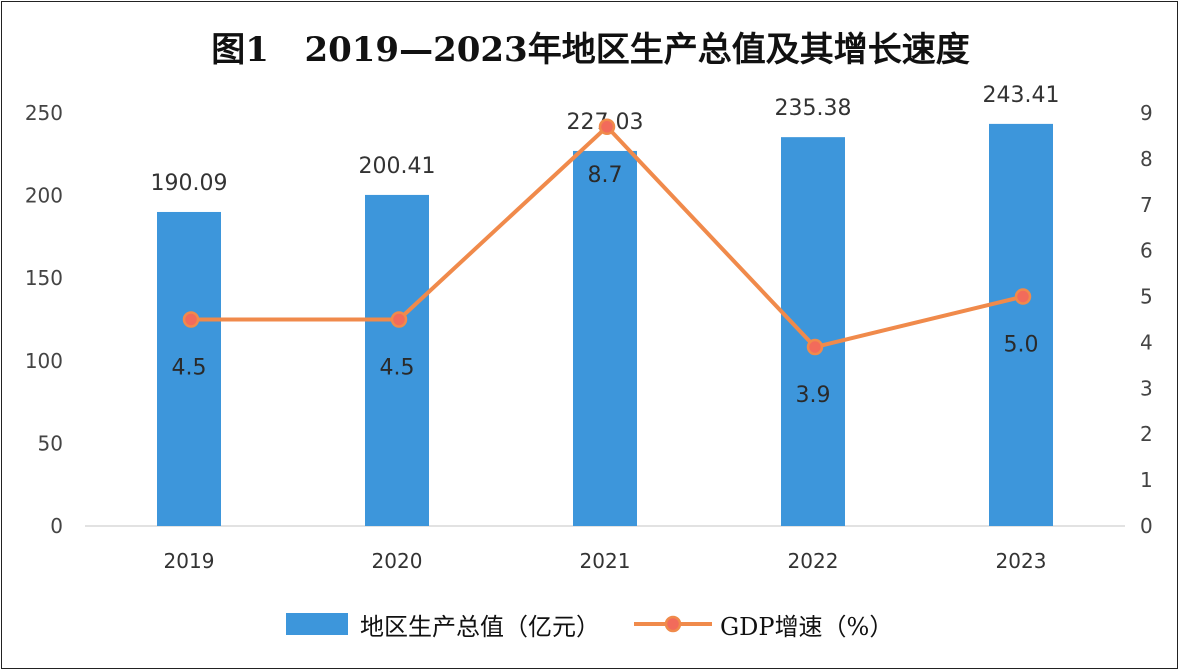 The width and height of the screenshot is (1181, 672). Describe the element at coordinates (1146, 342) in the screenshot. I see `right-axis-tick-label: 4` at that location.